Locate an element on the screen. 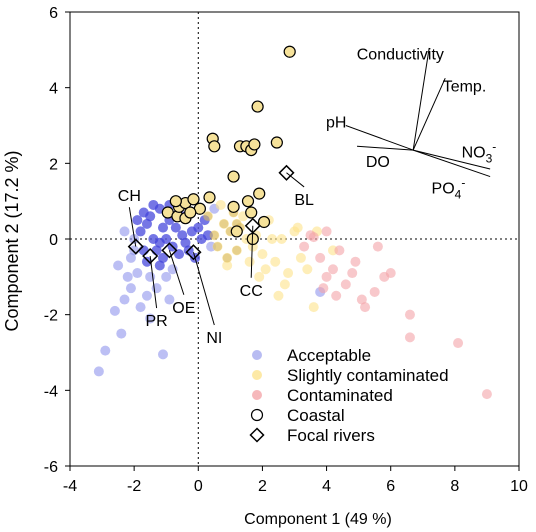  site-label: PR is located at coordinates (156, 321).